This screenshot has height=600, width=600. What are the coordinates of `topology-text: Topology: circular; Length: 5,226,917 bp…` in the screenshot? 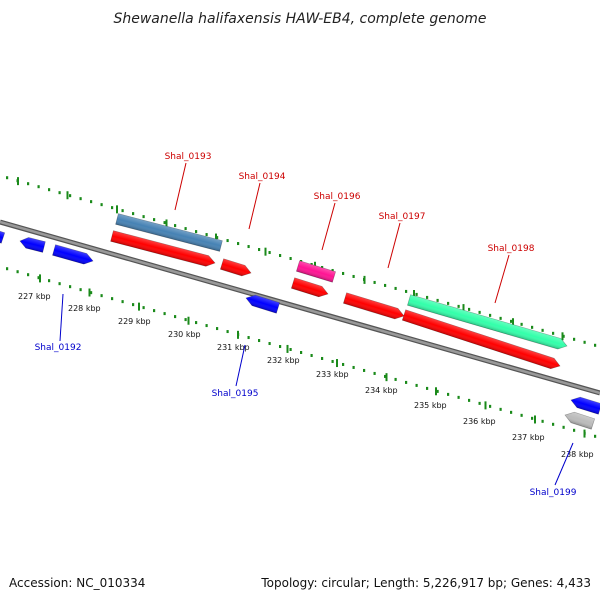 It's located at (425, 583).